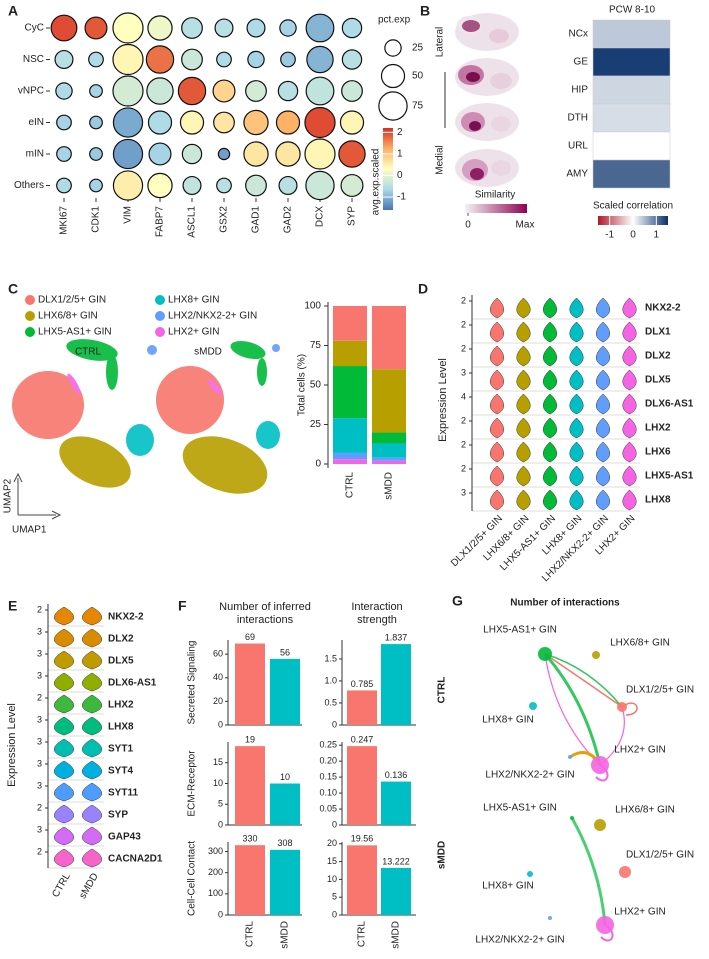 The width and height of the screenshot is (709, 959). I want to click on legend-label: LHX8+ GIN, so click(193, 300).